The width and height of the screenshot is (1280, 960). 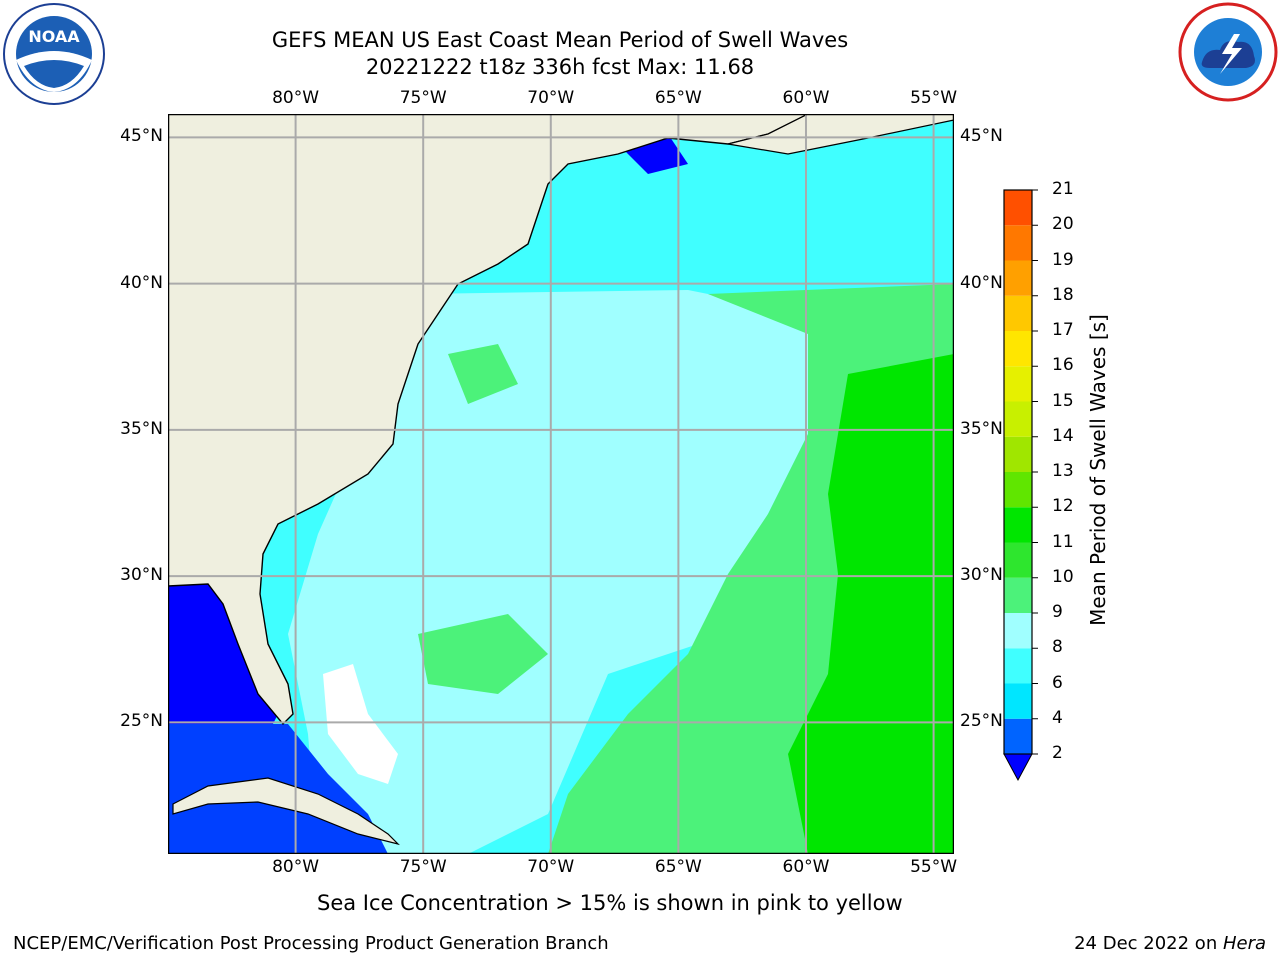 What do you see at coordinates (286, 811) in the screenshot?
I see `cuba-landmass` at bounding box center [286, 811].